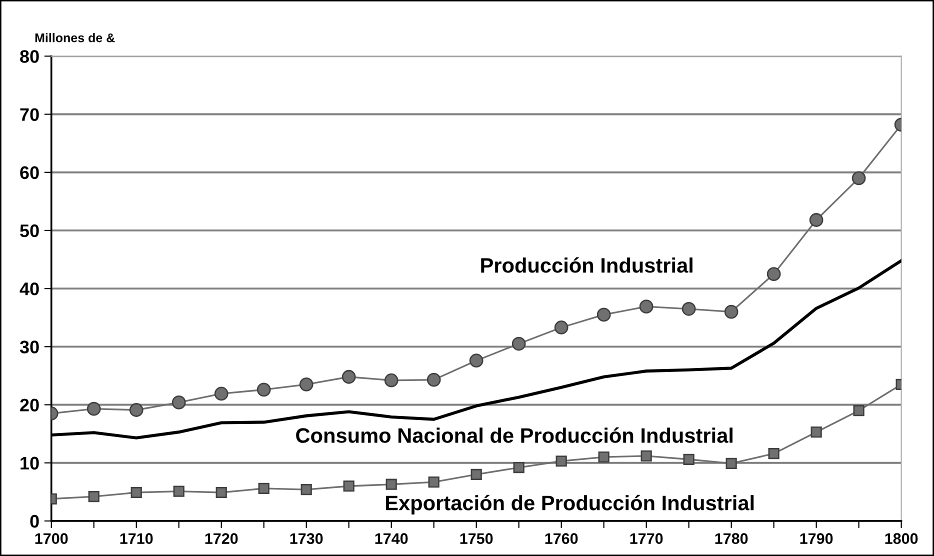 The height and width of the screenshot is (556, 934). What do you see at coordinates (476, 538) in the screenshot?
I see `x-tick-label: 1750` at bounding box center [476, 538].